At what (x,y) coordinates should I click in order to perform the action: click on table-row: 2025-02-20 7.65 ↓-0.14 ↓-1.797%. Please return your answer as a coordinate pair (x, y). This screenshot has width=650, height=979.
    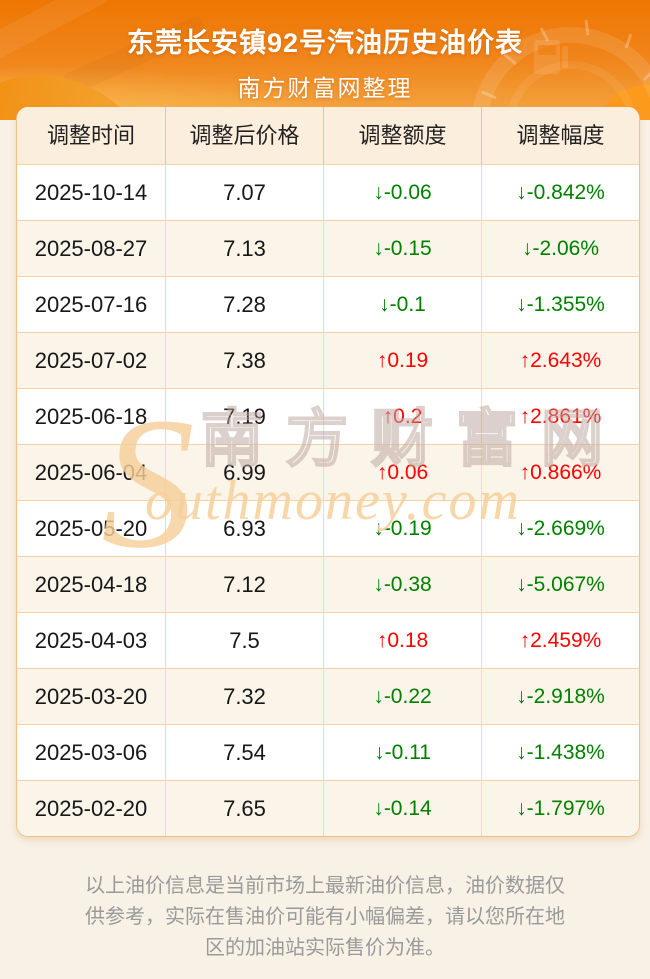
    Looking at the image, I should click on (328, 808).